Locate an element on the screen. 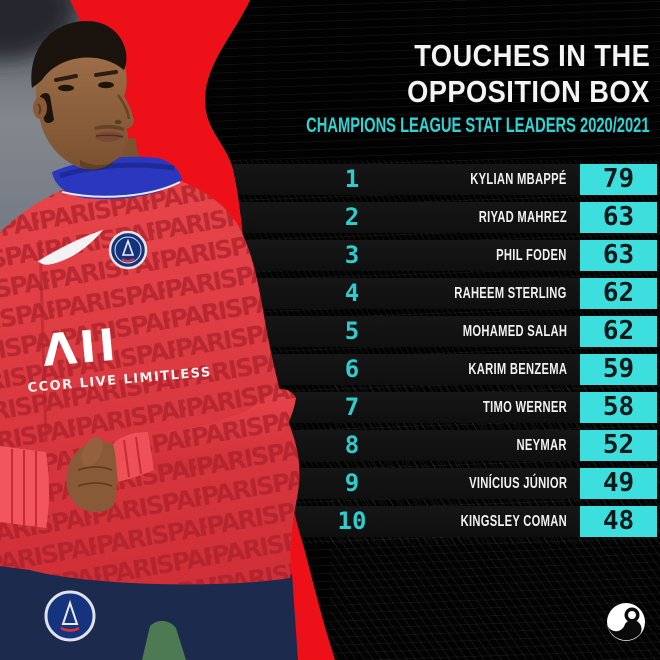  player-name: TIMO WERNER is located at coordinates (525, 407).